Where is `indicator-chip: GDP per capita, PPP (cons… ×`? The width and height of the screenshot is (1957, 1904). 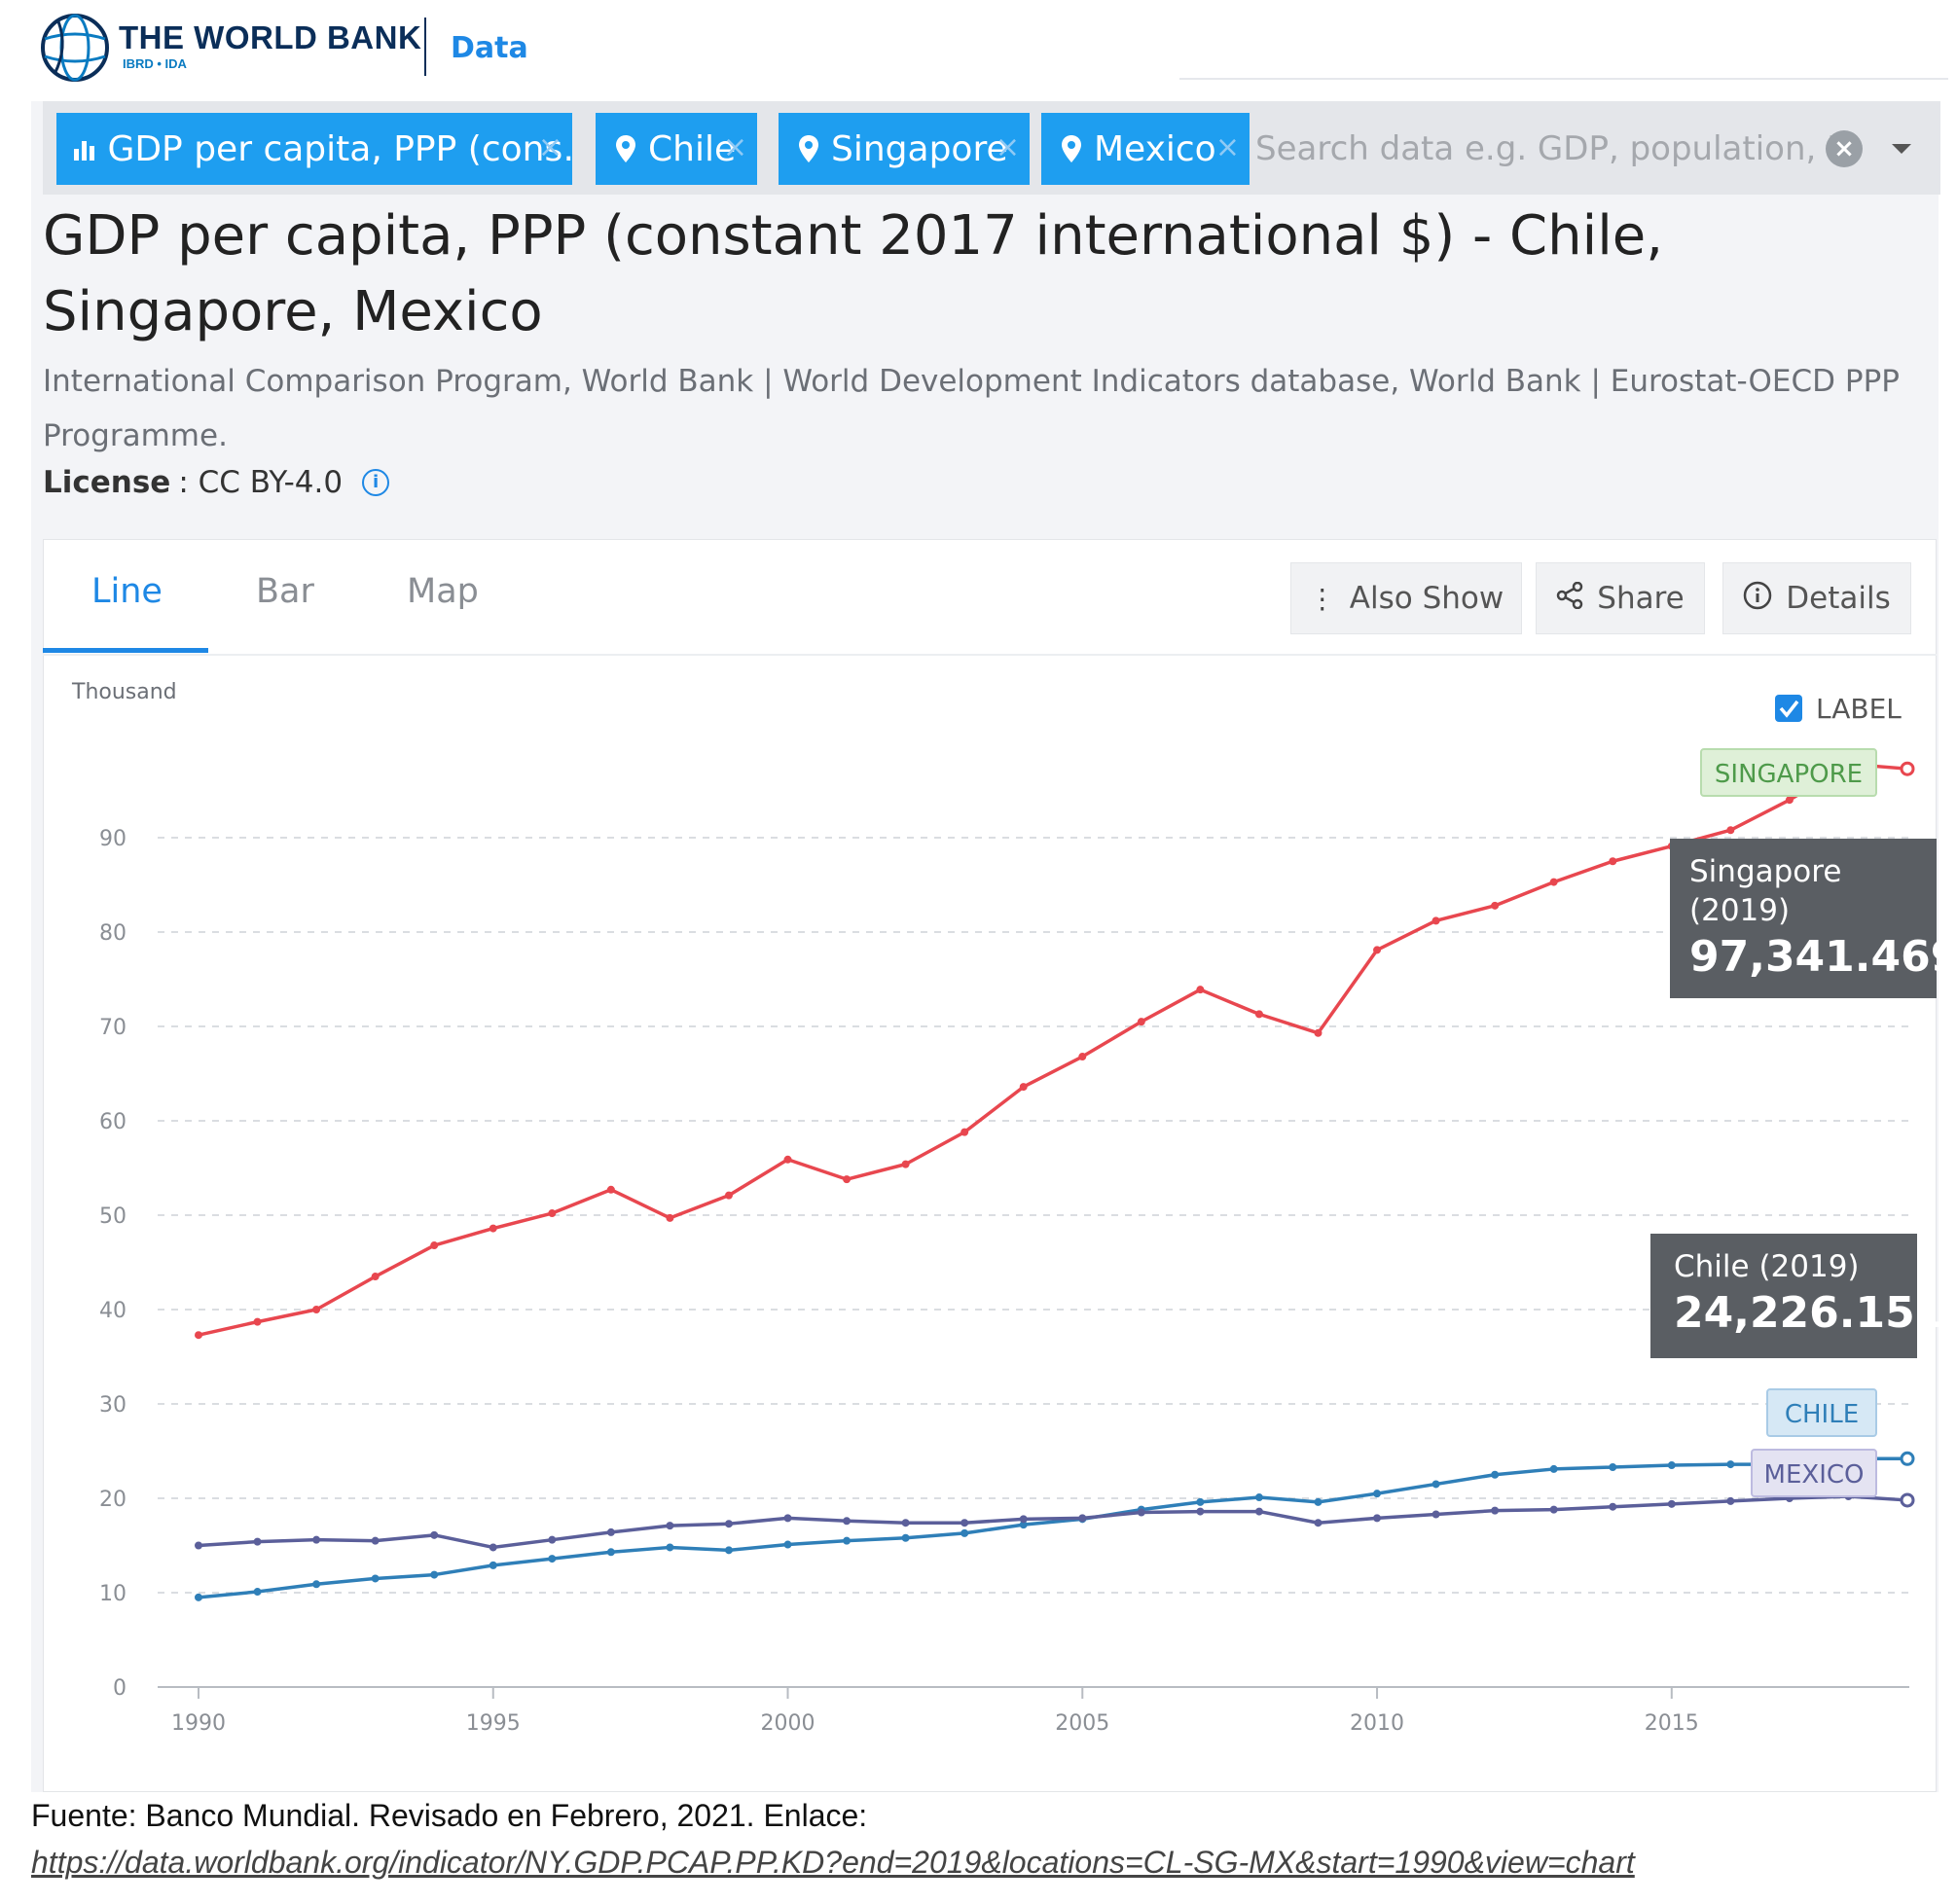
indicator-chip: GDP per capita, PPP (cons… × is located at coordinates (314, 149).